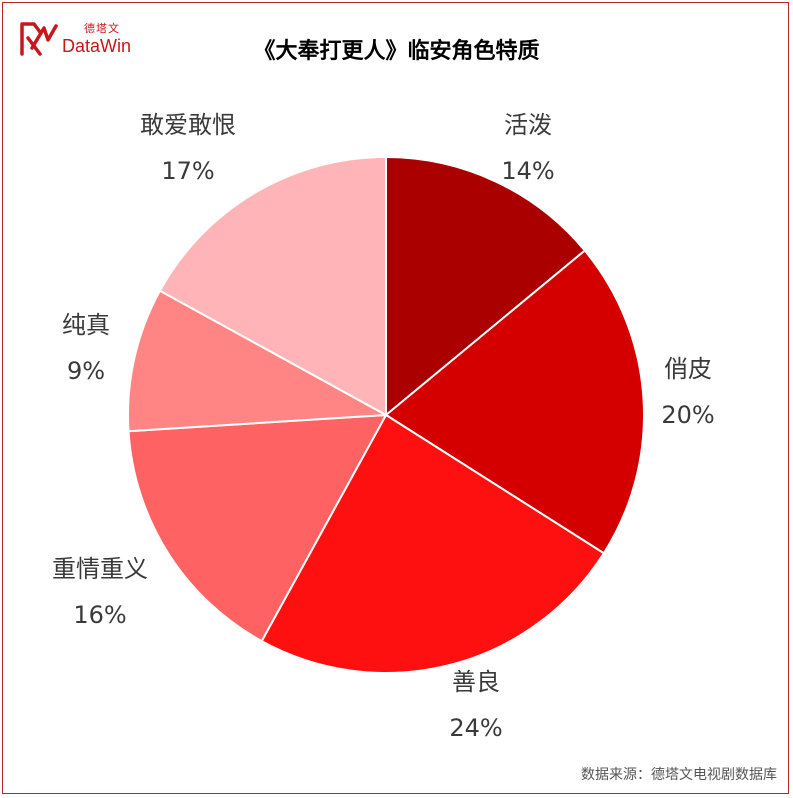  I want to click on slice-label: 敢爱敢恨 17%, so click(188, 148).